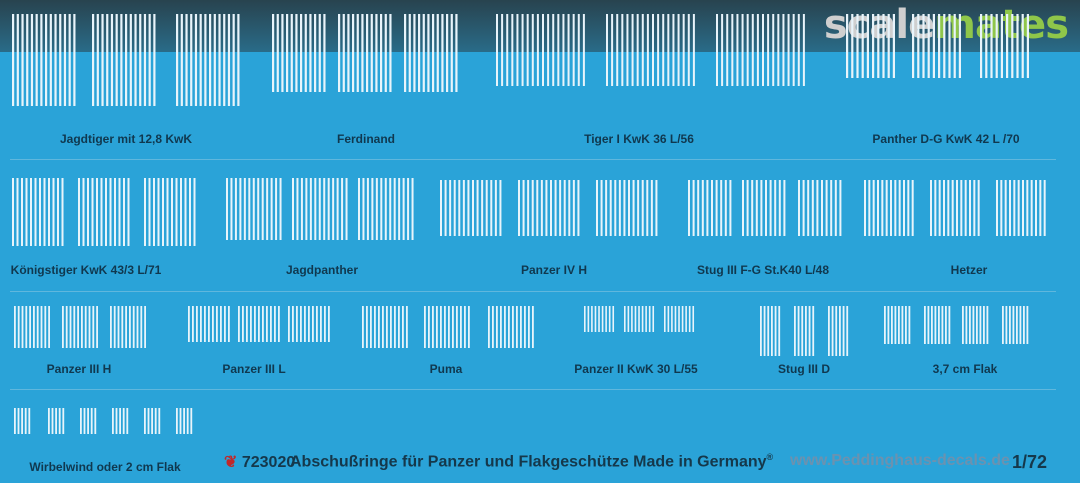  What do you see at coordinates (804, 369) in the screenshot?
I see `label-stug-iii-d: Stug III D` at bounding box center [804, 369].